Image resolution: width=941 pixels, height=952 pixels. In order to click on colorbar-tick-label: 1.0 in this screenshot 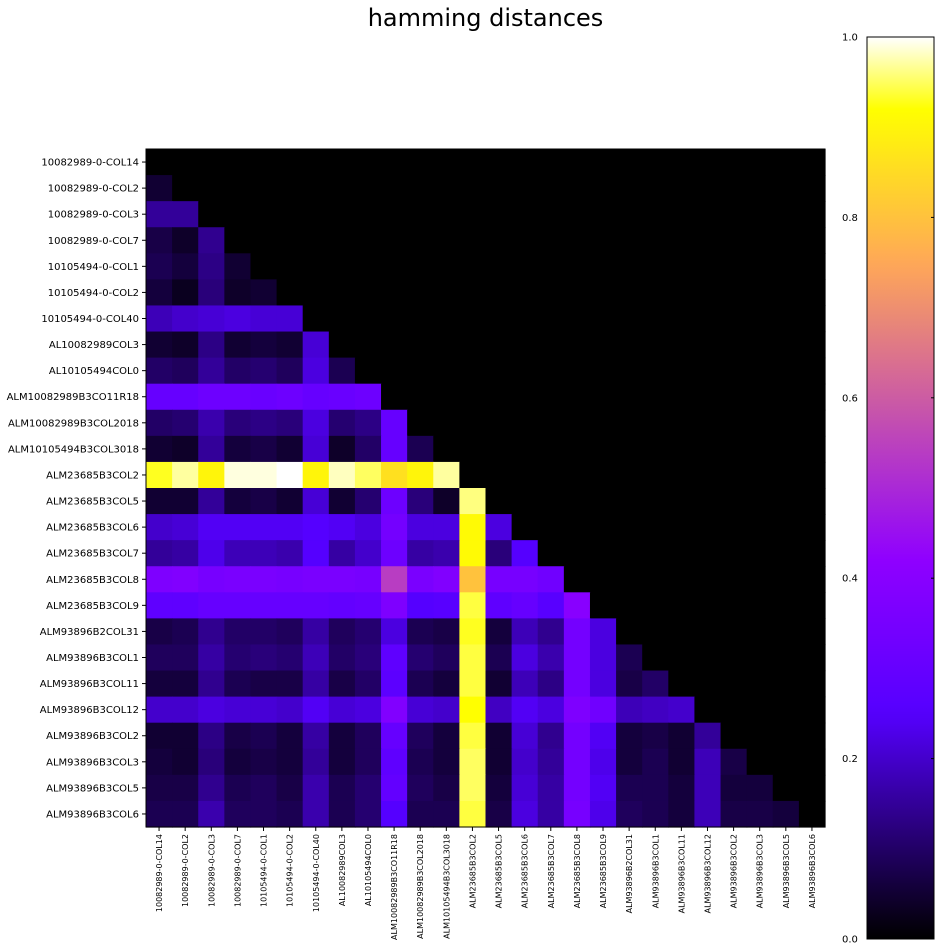, I will do `click(850, 38)`.